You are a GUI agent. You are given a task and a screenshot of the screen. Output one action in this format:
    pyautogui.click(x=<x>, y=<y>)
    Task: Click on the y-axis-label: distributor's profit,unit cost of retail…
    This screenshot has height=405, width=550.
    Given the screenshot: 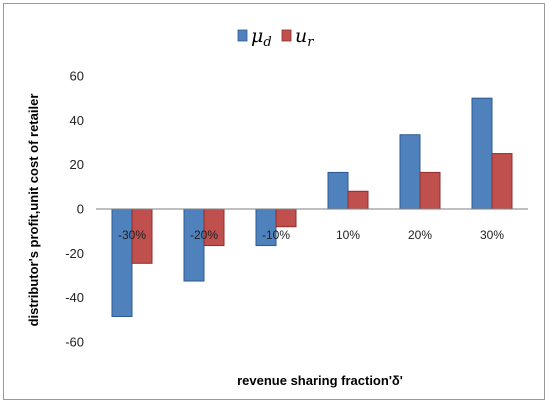 What is the action you would take?
    pyautogui.click(x=33, y=210)
    